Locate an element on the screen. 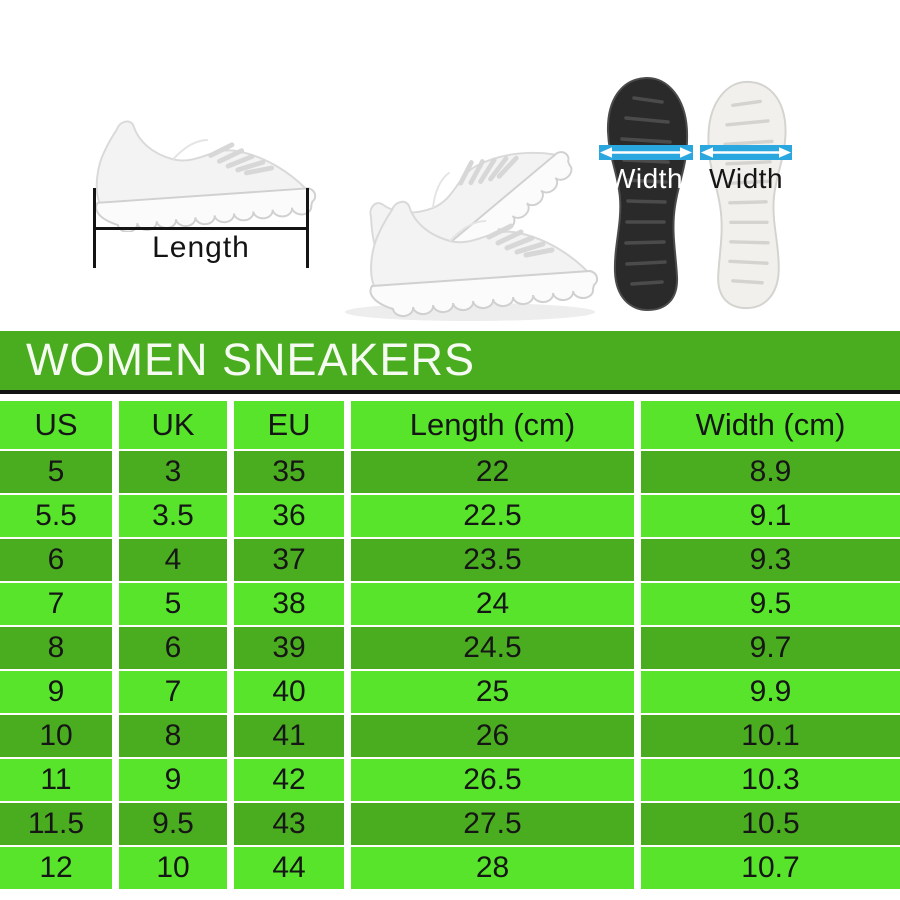 The width and height of the screenshot is (900, 900). table-cell: 10.3 is located at coordinates (770, 780).